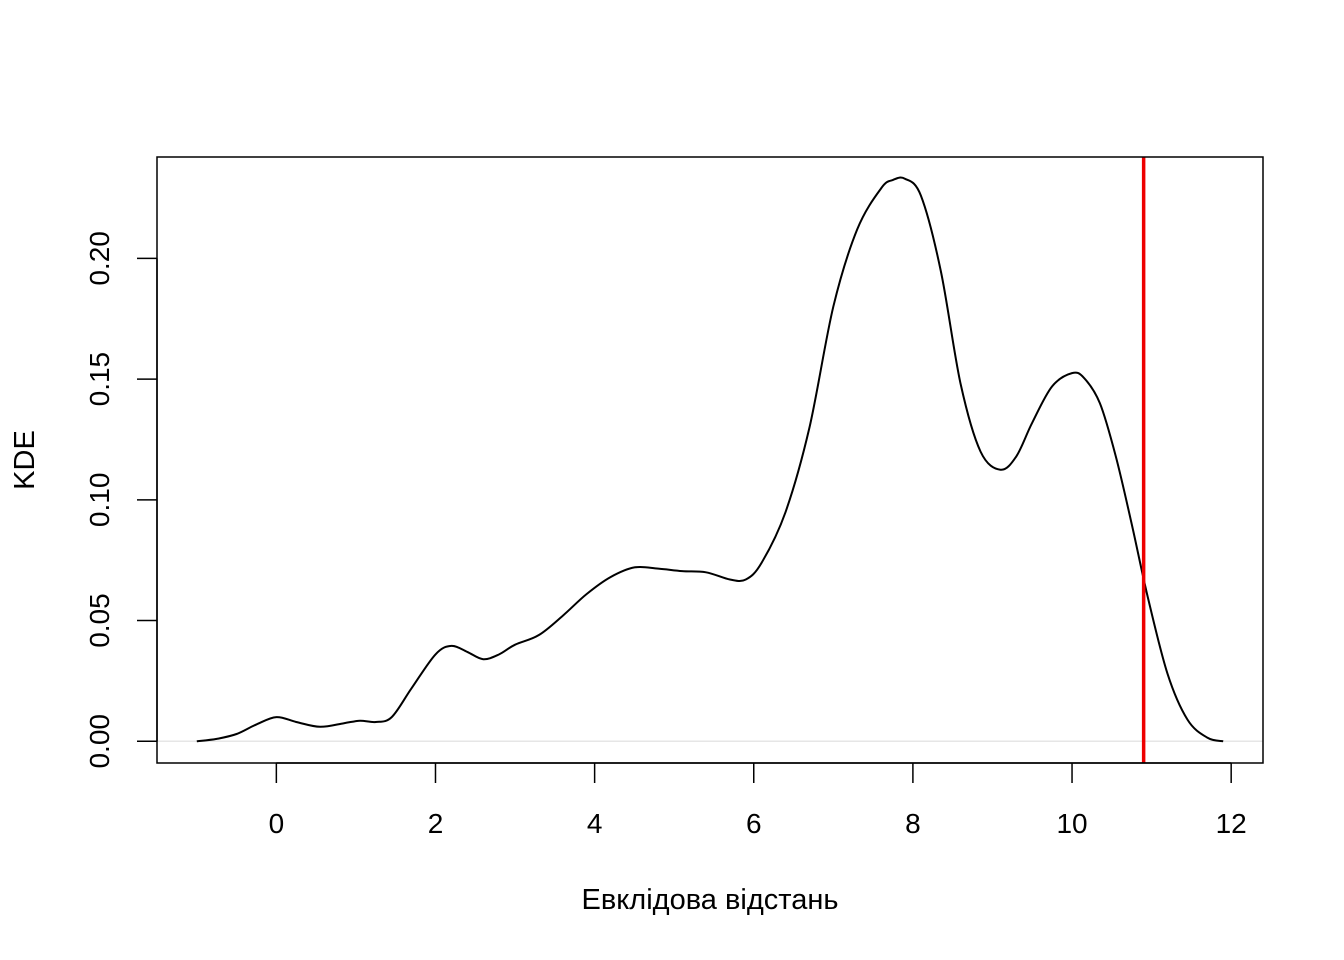 Image resolution: width=1344 pixels, height=960 pixels. Describe the element at coordinates (99, 379) in the screenshot. I see `y-tick-label: 0.15` at that location.